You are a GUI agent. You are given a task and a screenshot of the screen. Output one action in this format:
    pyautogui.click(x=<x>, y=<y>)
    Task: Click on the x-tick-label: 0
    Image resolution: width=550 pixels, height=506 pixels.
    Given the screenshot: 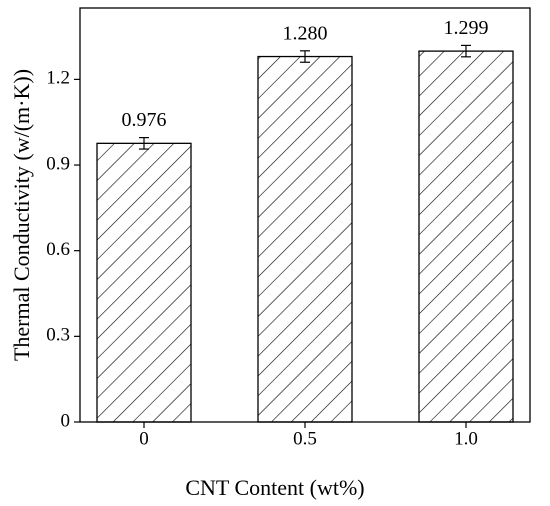 What is the action you would take?
    pyautogui.click(x=144, y=438)
    